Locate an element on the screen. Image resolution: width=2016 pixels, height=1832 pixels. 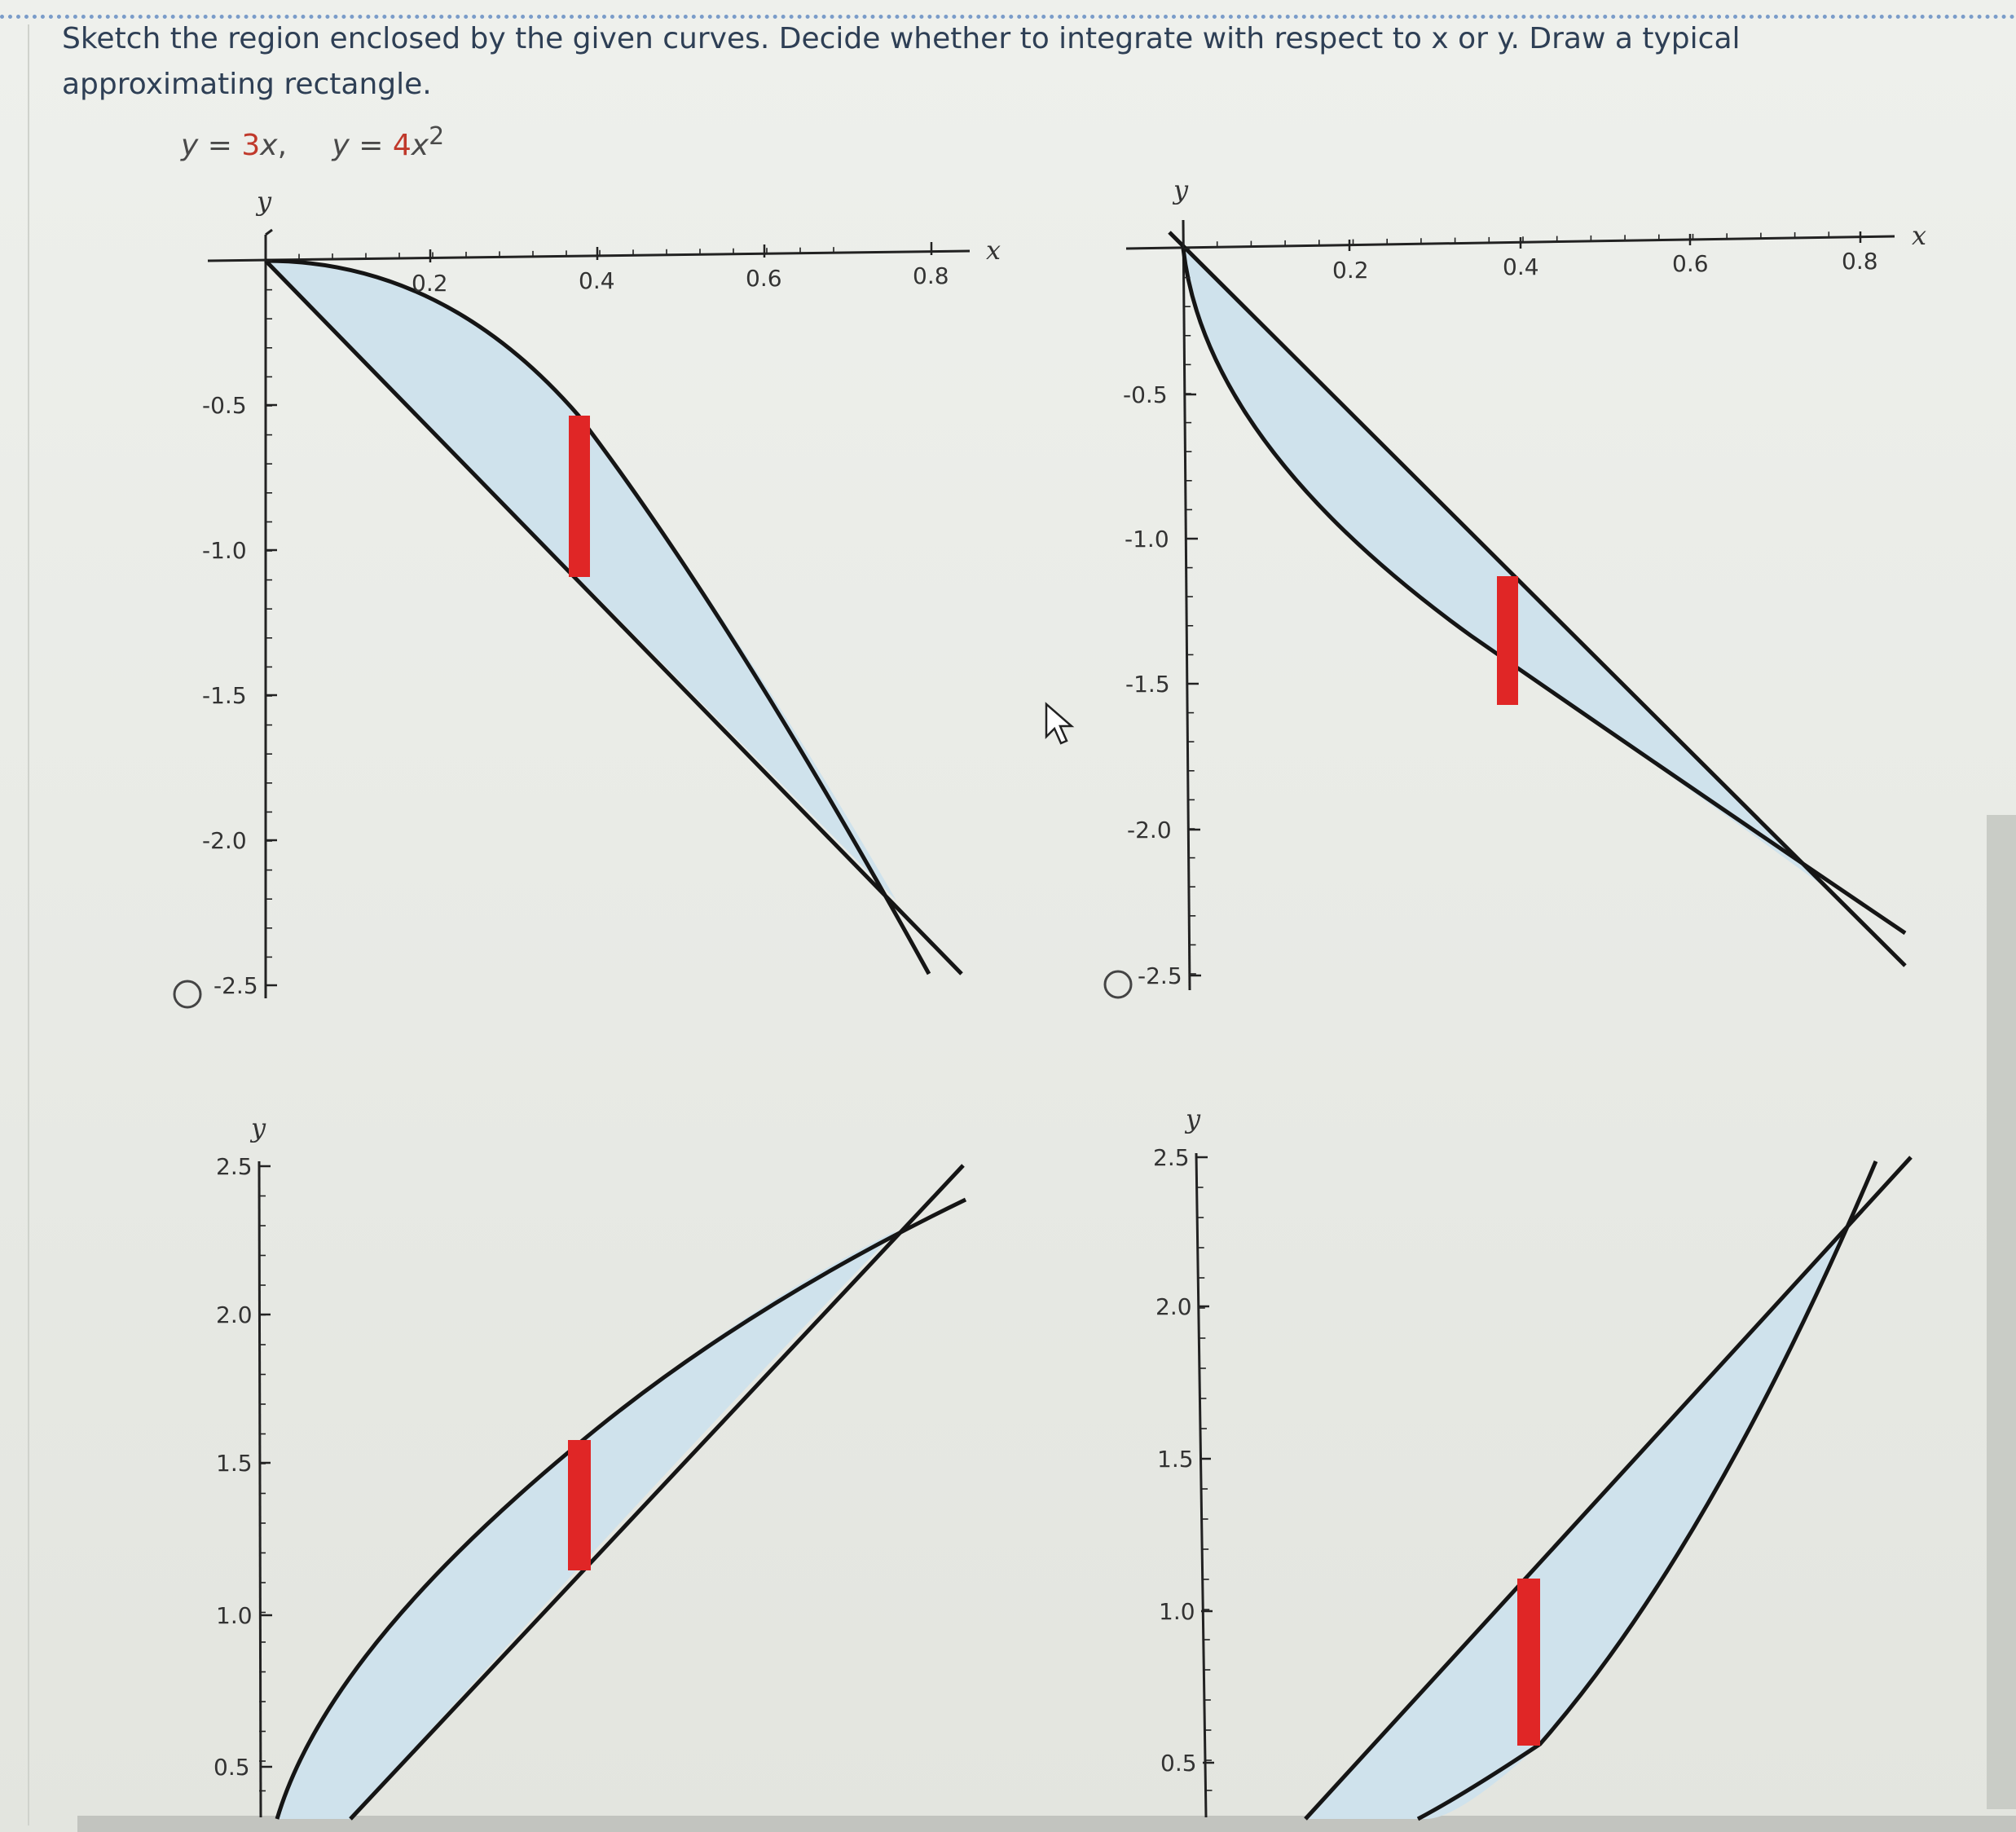
option-c-graph: 2.5 2.0 1.5 1.0 0.5 y is located at coordinates (590, 1466).